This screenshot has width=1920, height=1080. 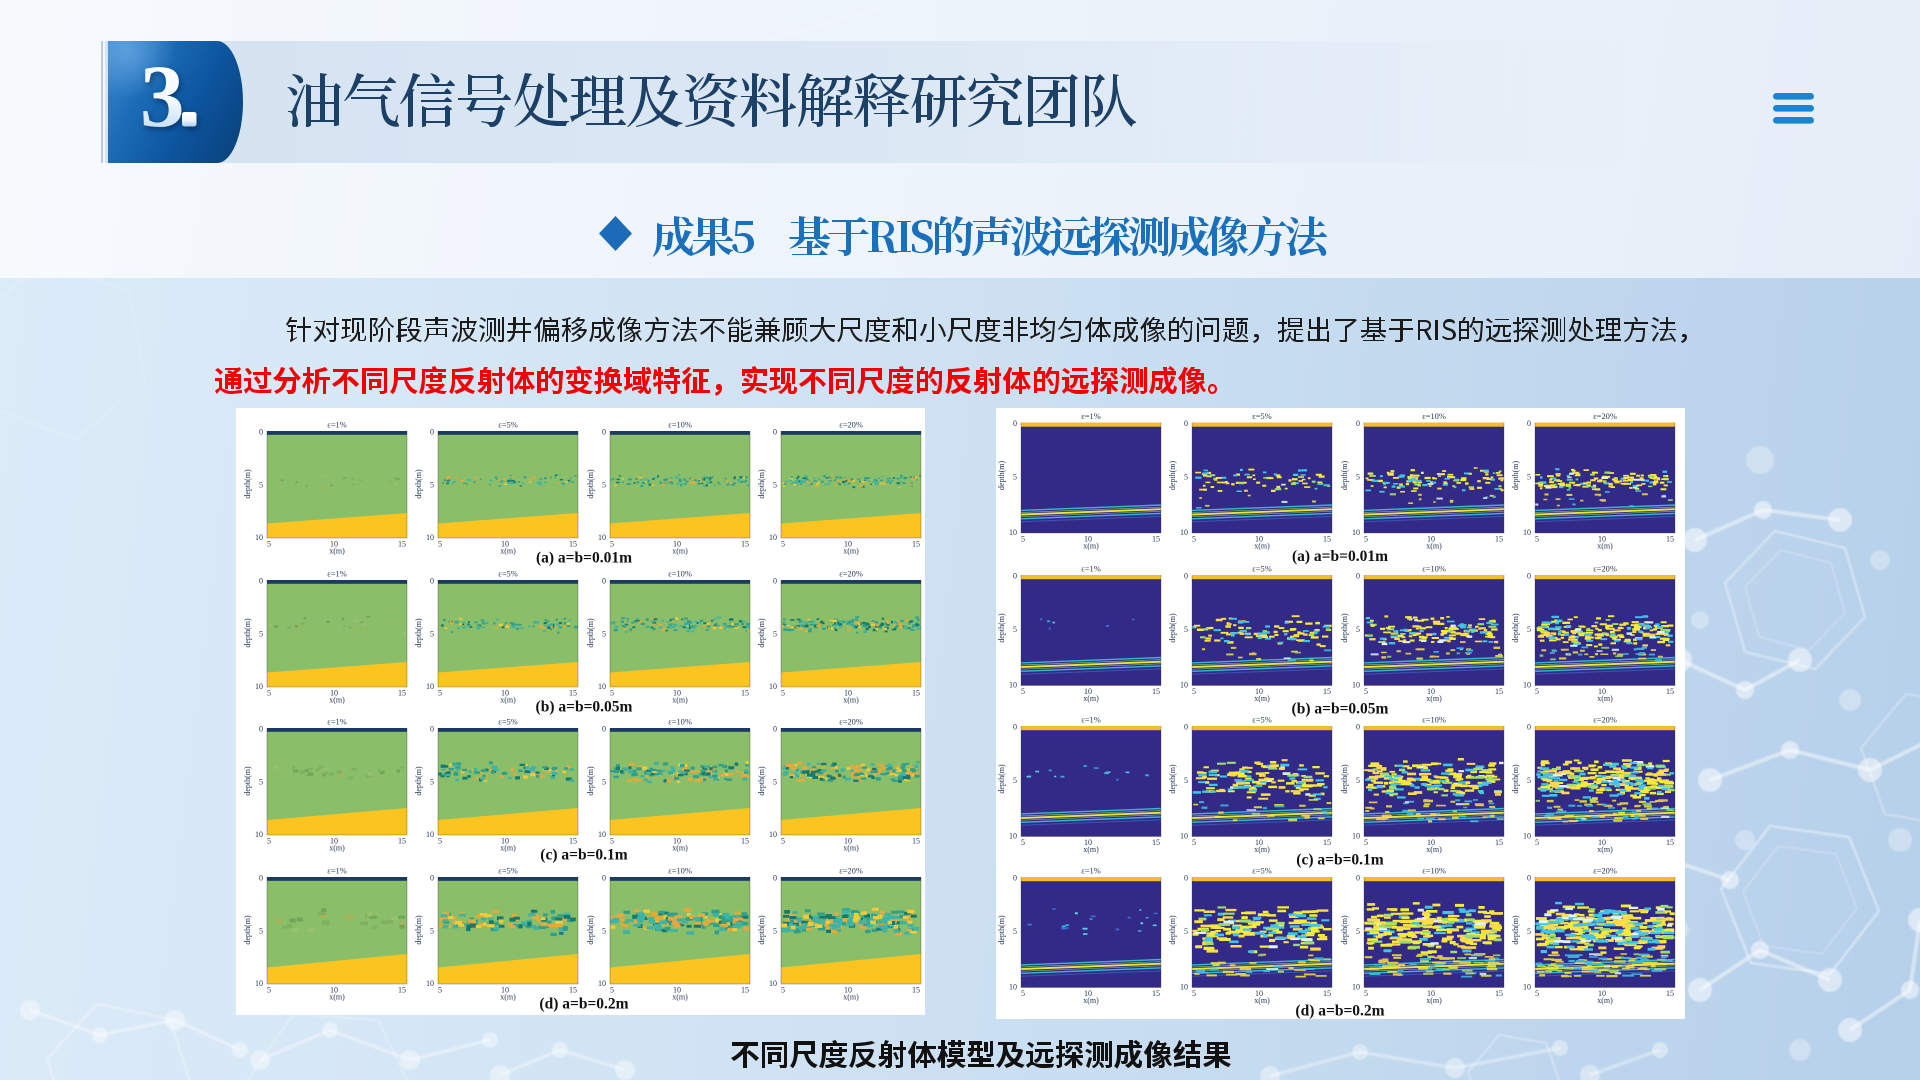 I want to click on svg-text: (a) a=b=0.01m, so click(x=1340, y=556).